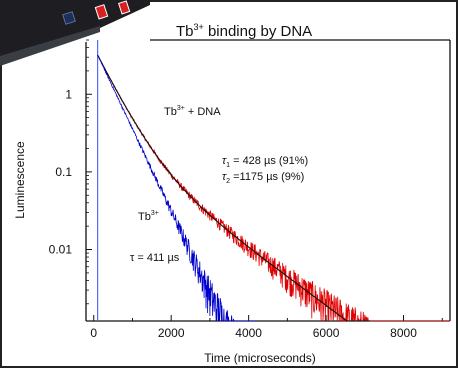 Image resolution: width=458 pixels, height=368 pixels. What do you see at coordinates (192, 111) in the screenshot?
I see `label-tb-dna: Tb3+ + DNA` at bounding box center [192, 111].